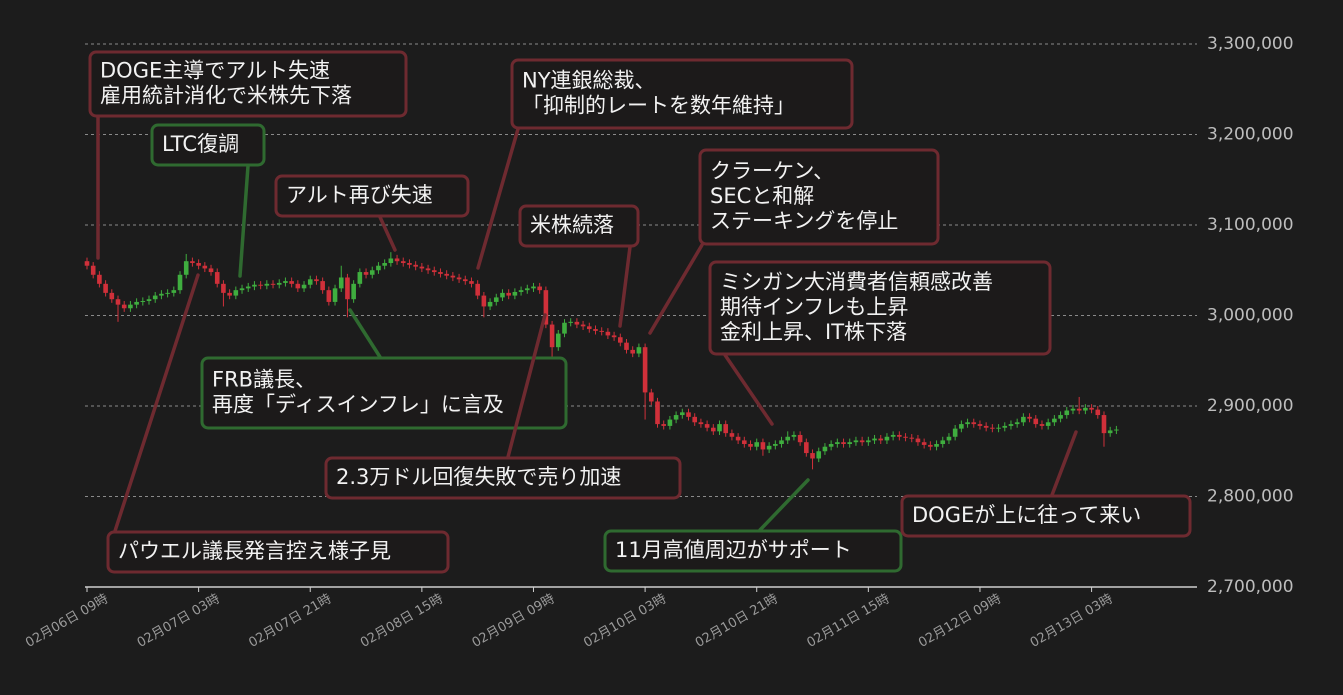 This screenshot has height=695, width=1343. What do you see at coordinates (359, 195) in the screenshot?
I see `annotation-text: アルト再び失速` at bounding box center [359, 195].